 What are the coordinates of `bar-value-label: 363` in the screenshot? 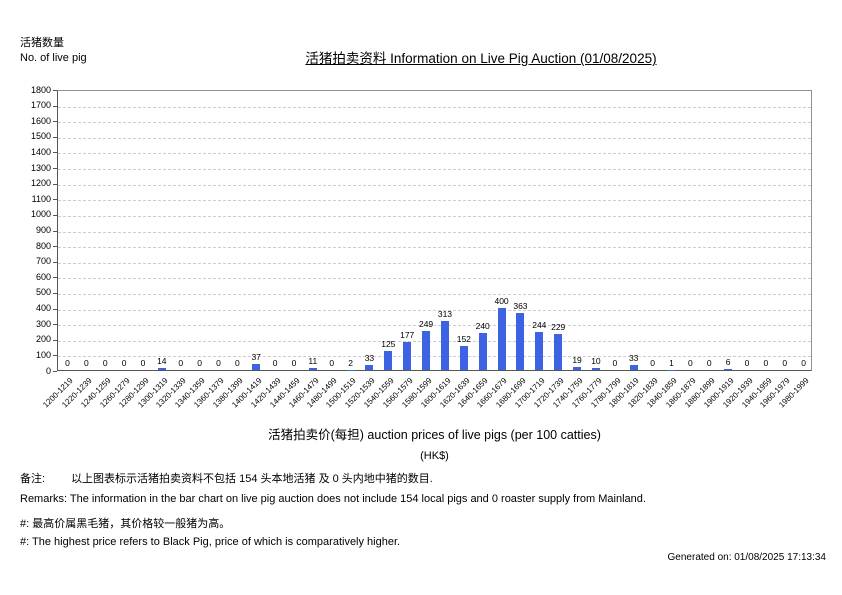 It's located at (520, 306).